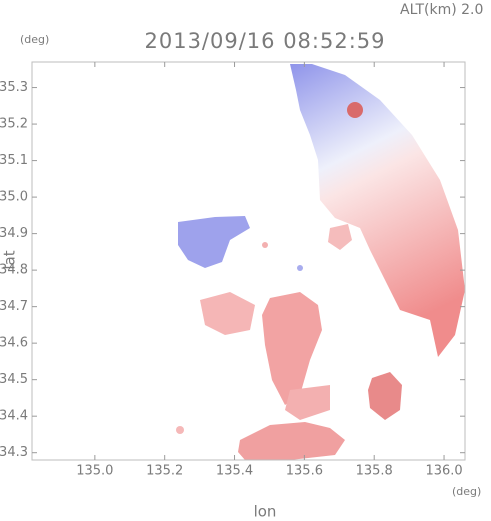  I want to click on x-axis-label: lon, so click(265, 512).